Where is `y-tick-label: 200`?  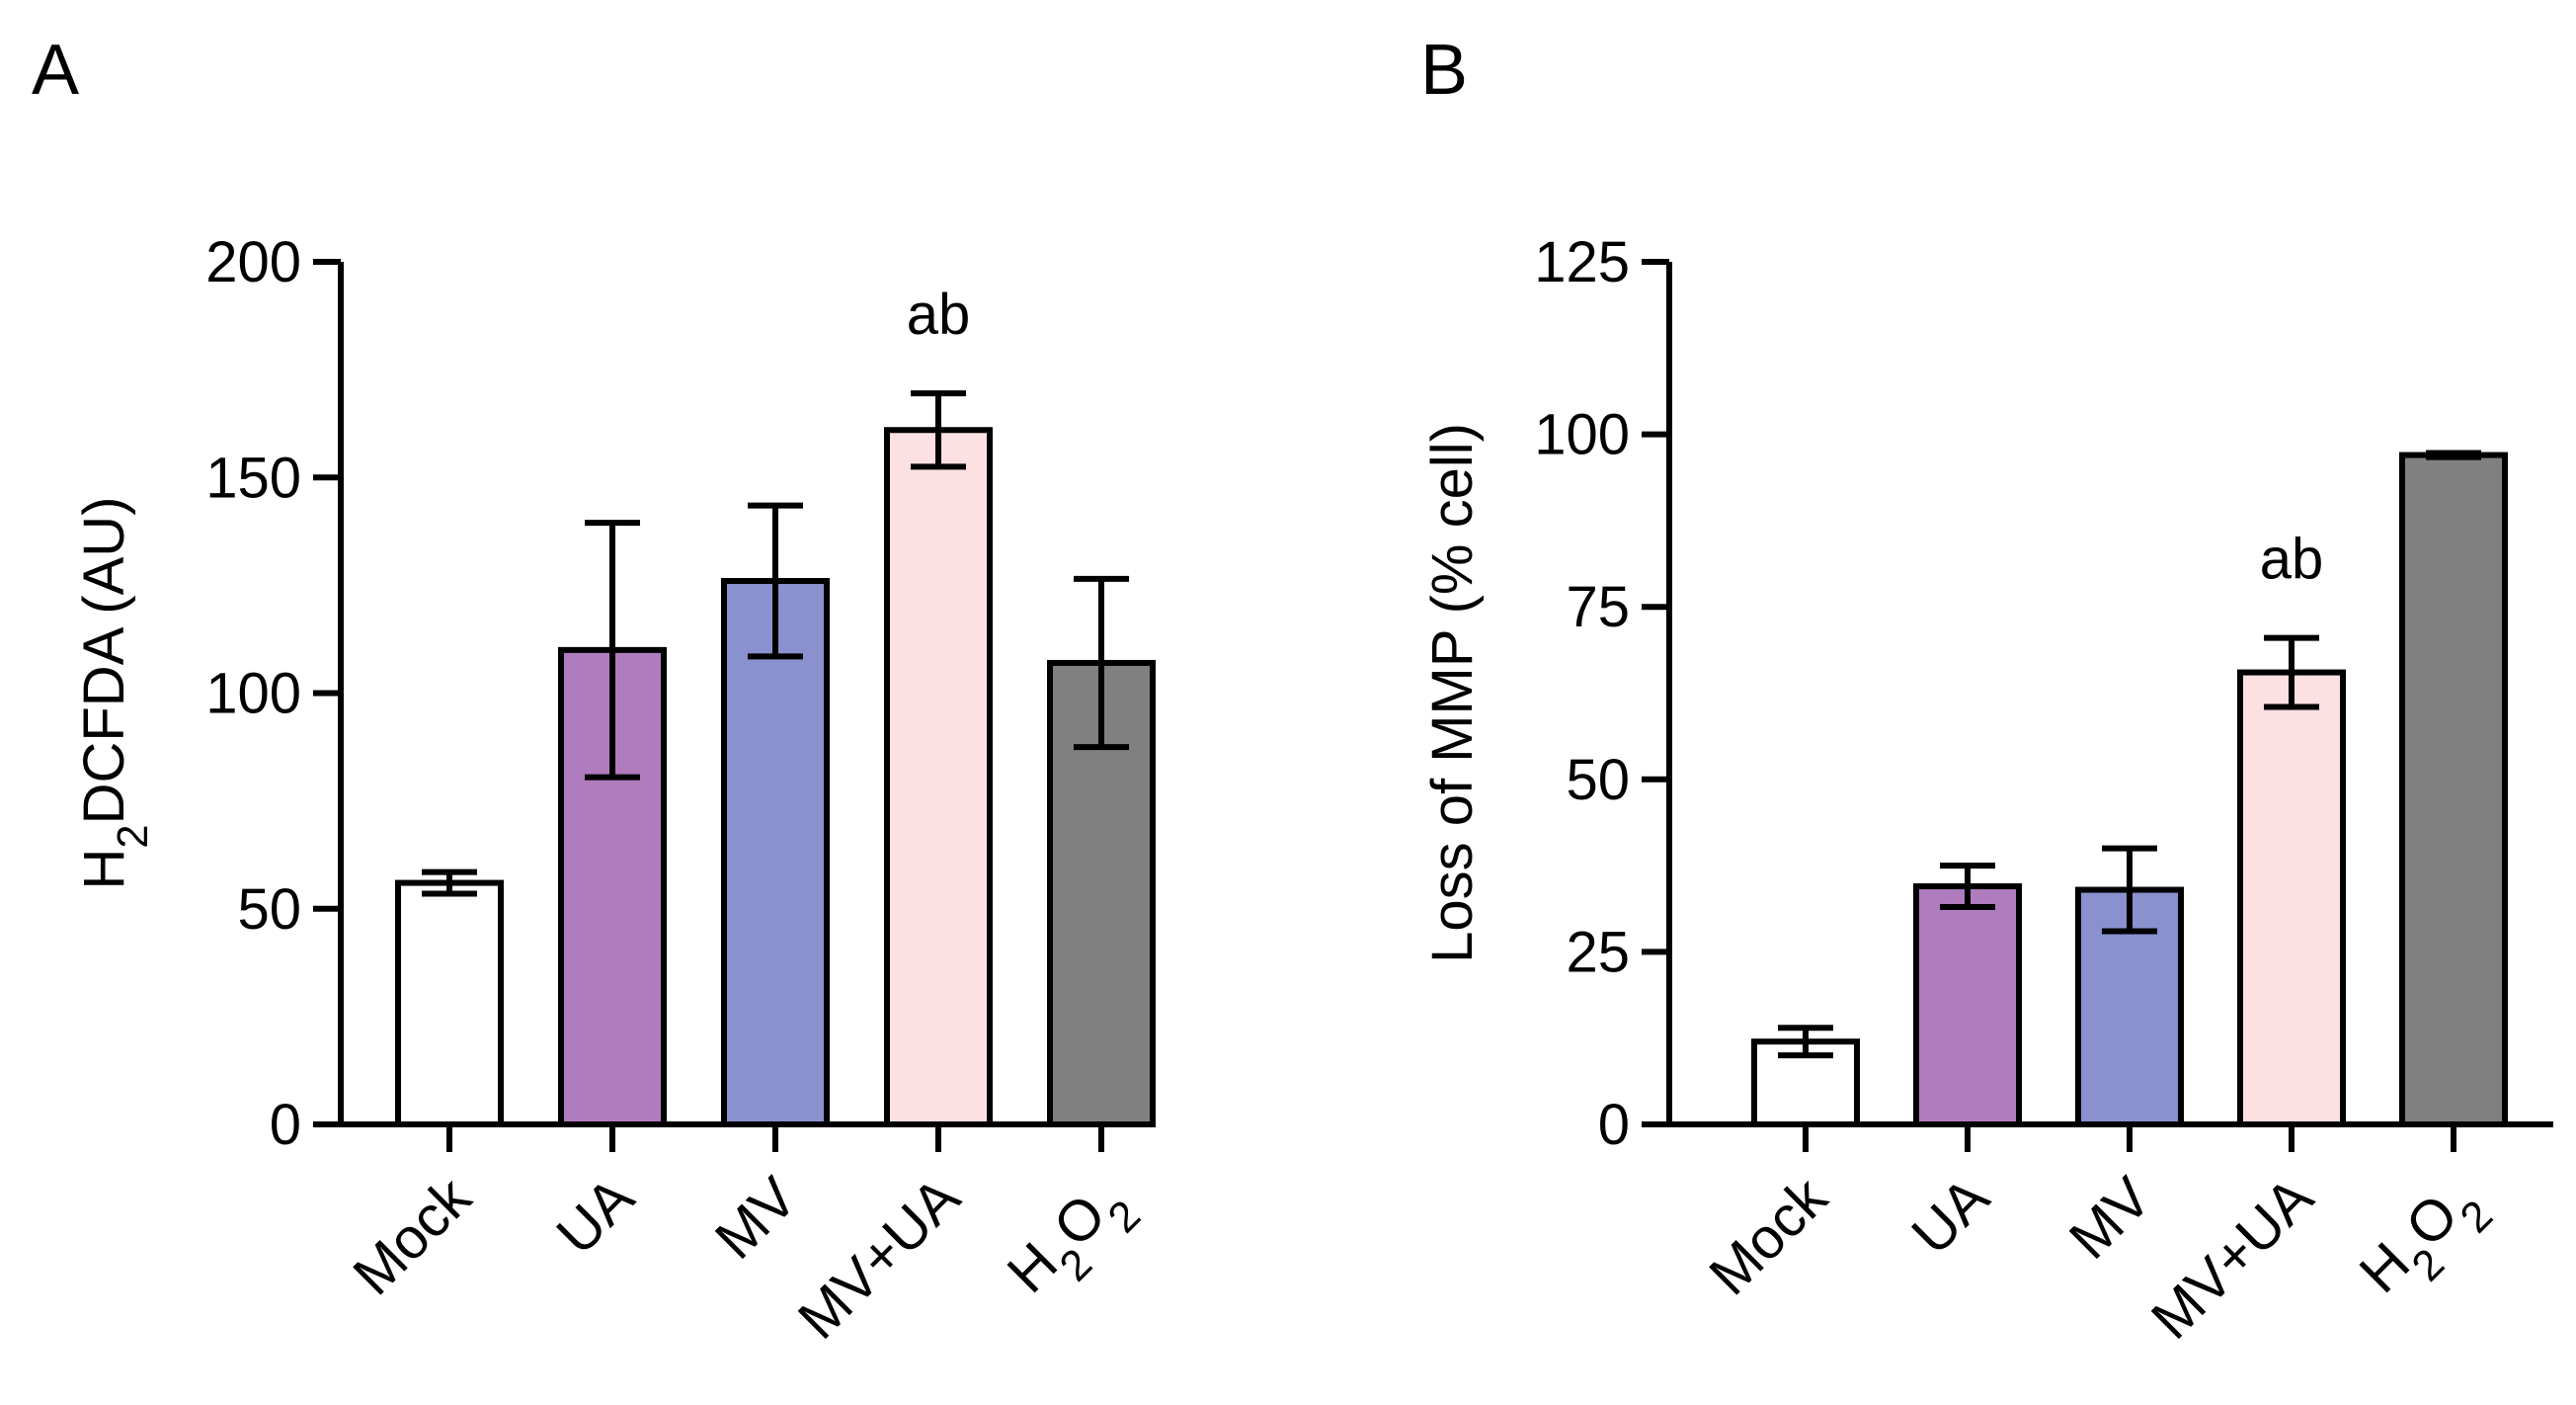 y-tick-label: 200 is located at coordinates (253, 262).